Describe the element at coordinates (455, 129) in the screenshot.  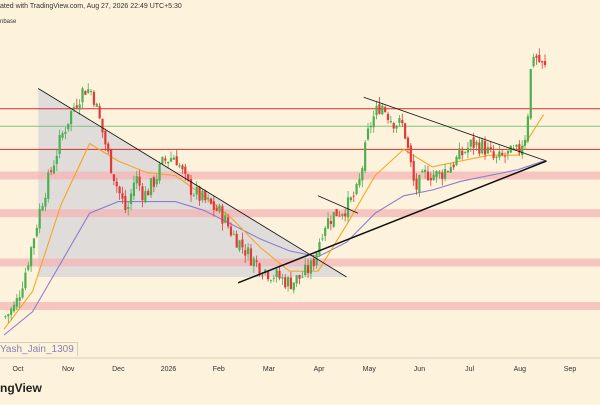
I see `trendline-symmetrical-triangle-top` at that location.